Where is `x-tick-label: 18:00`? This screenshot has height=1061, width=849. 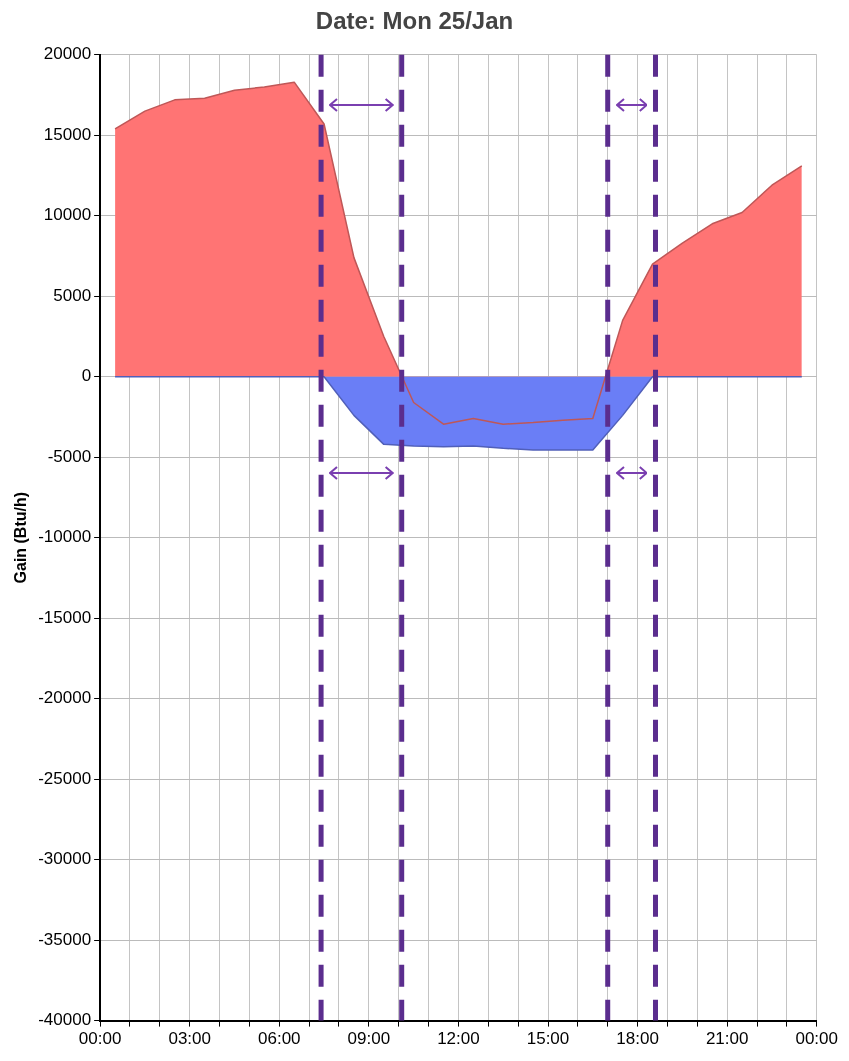 x-tick-label: 18:00 is located at coordinates (637, 1039).